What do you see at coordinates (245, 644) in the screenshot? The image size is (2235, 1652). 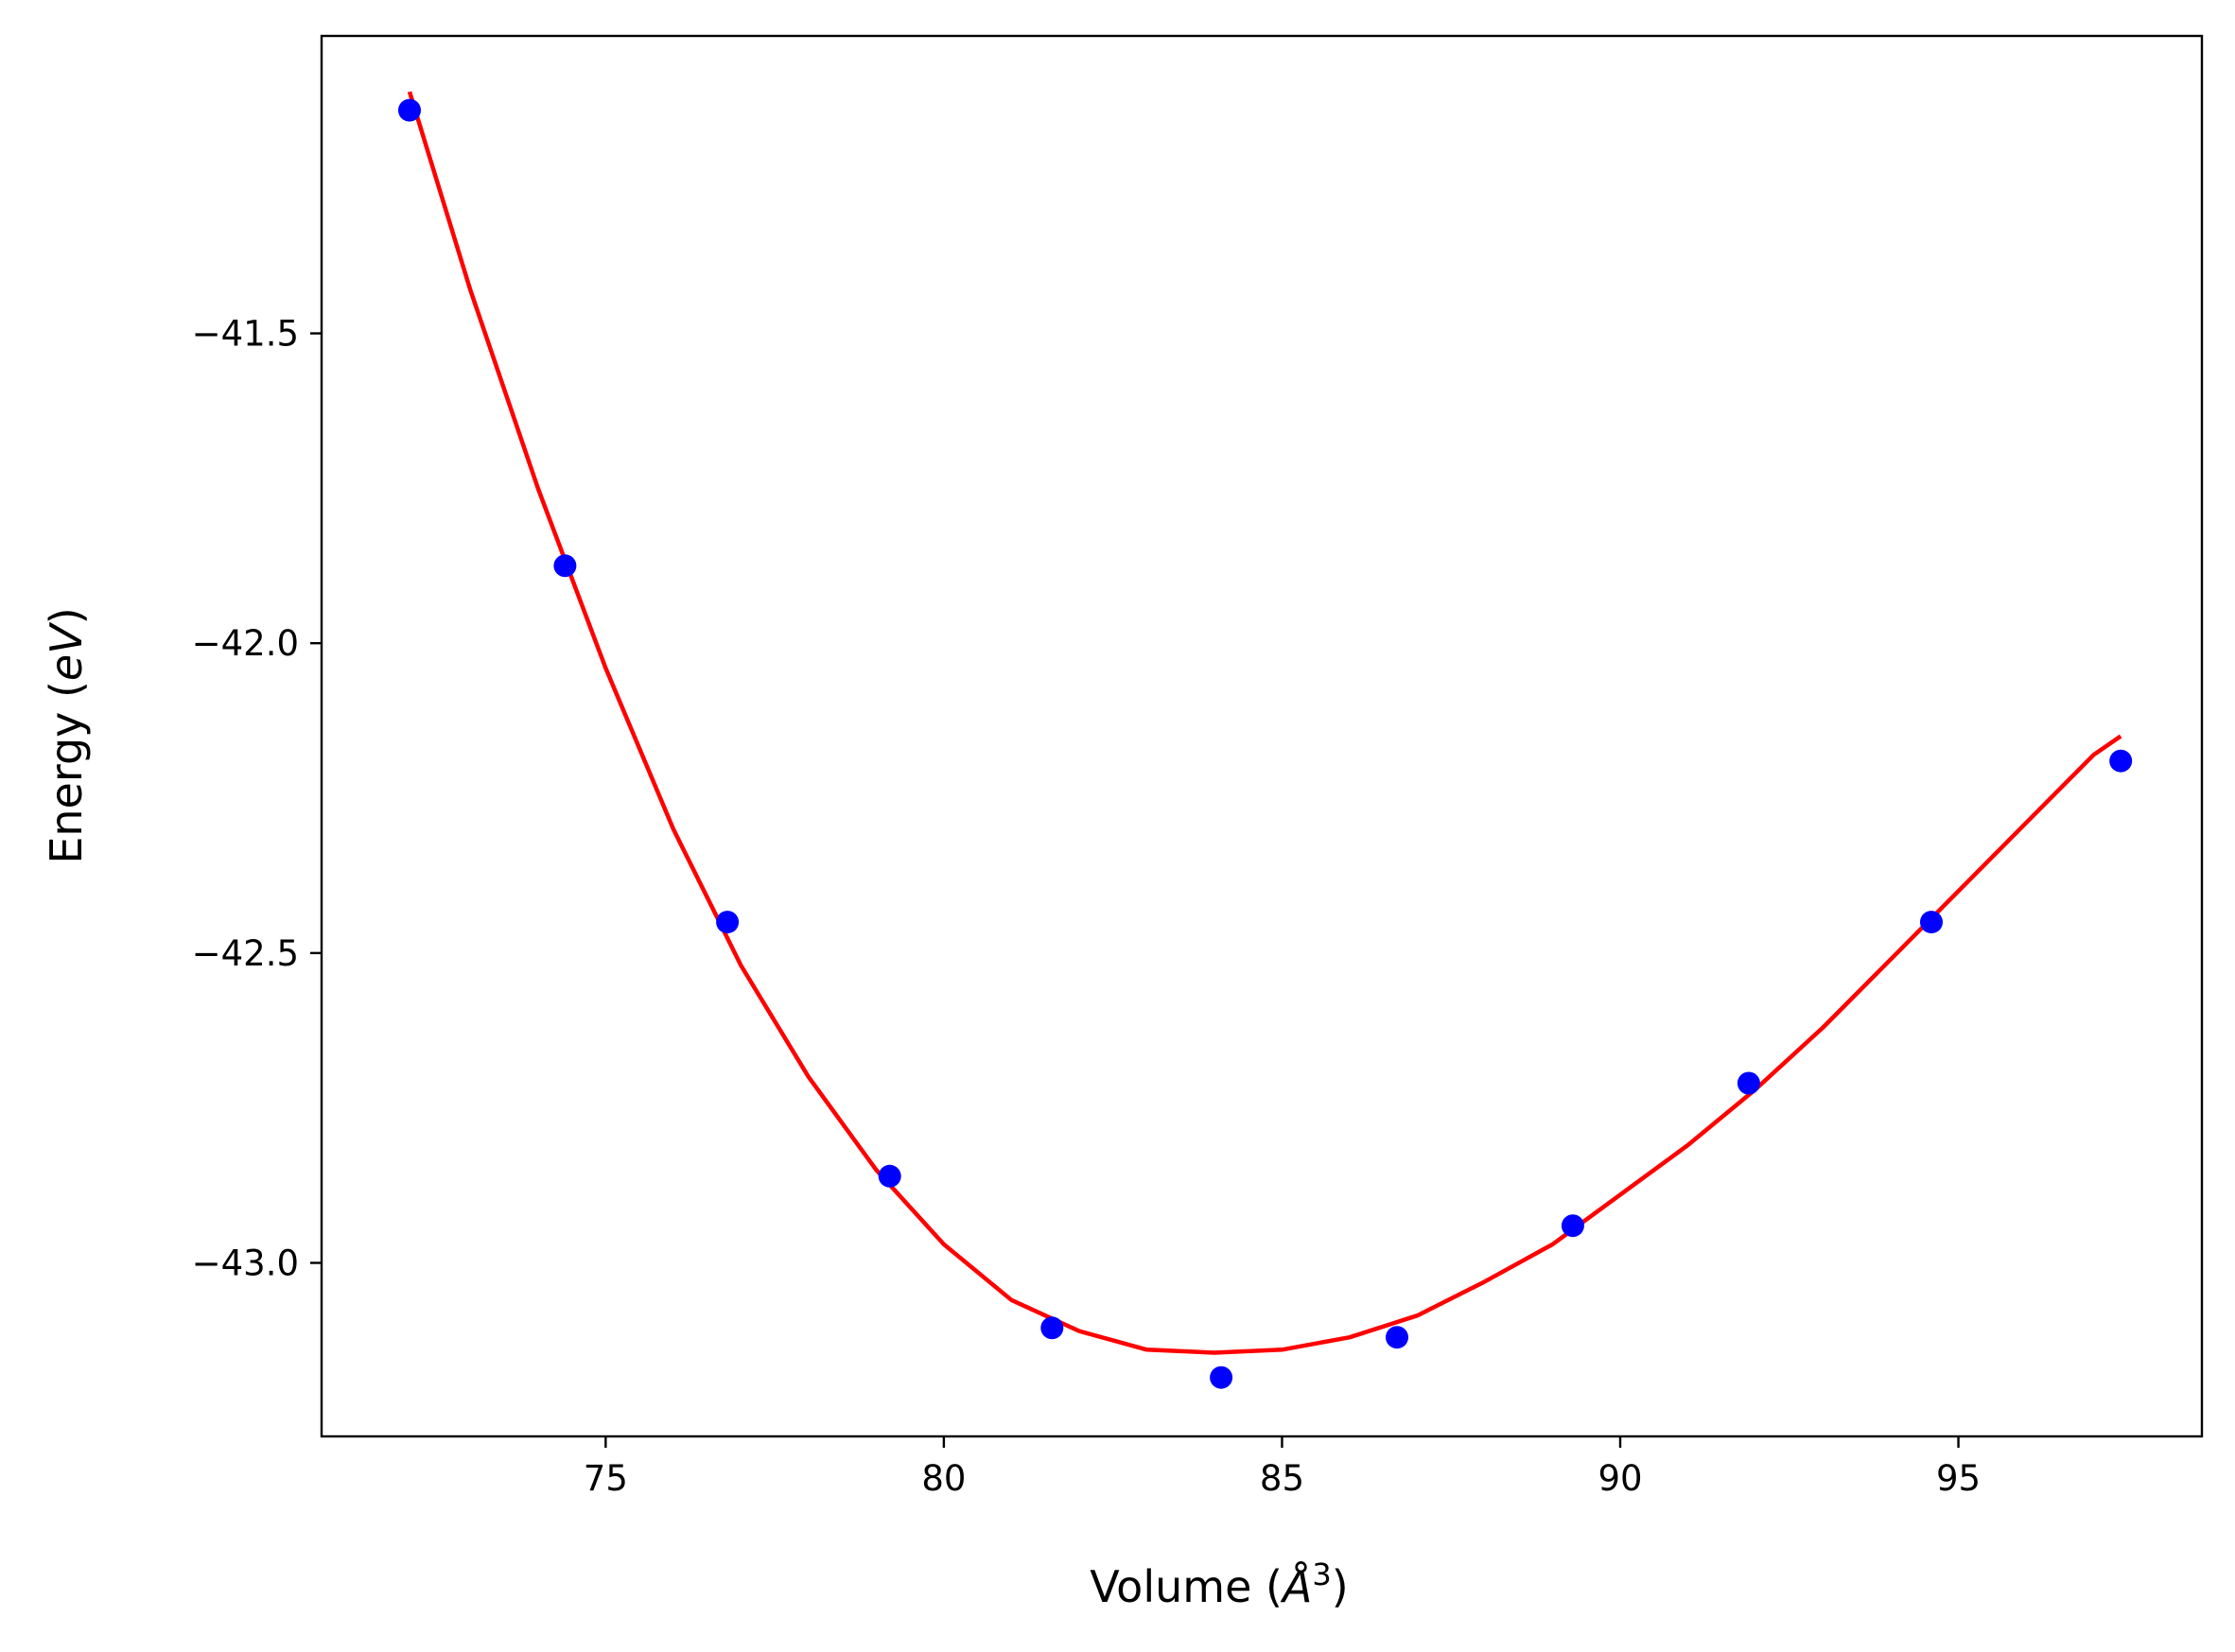 I see `y-tick-label: −42.0` at bounding box center [245, 644].